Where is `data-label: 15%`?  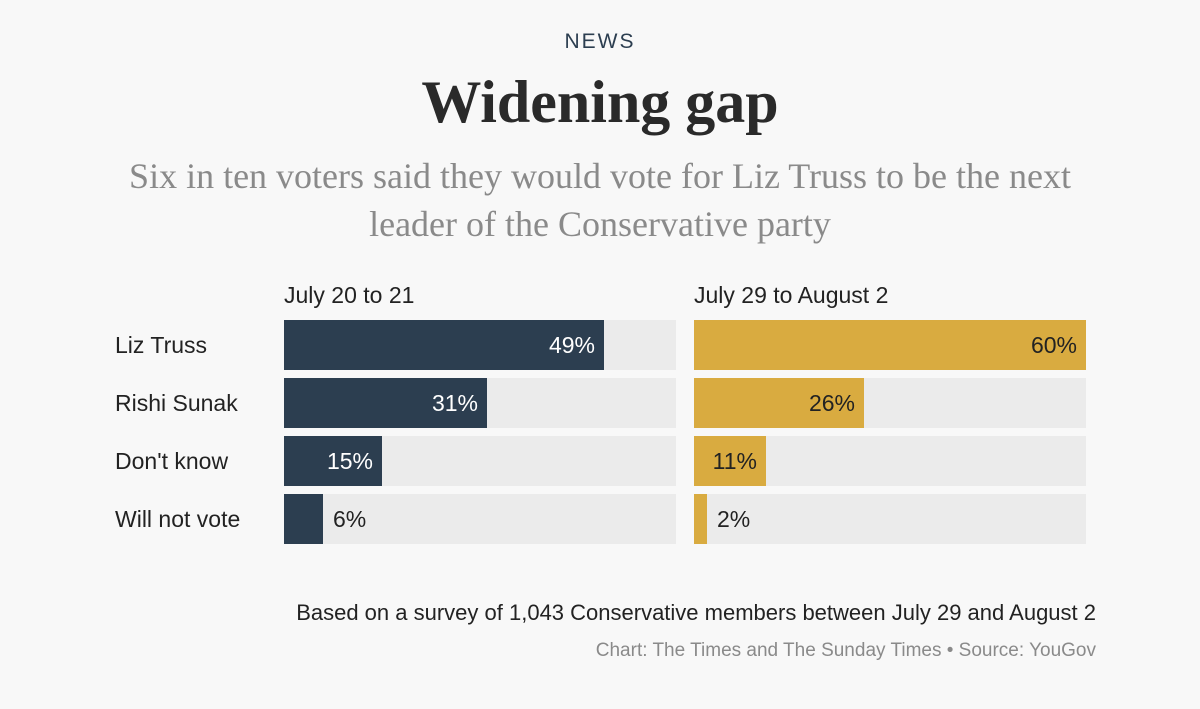 data-label: 15% is located at coordinates (349, 461).